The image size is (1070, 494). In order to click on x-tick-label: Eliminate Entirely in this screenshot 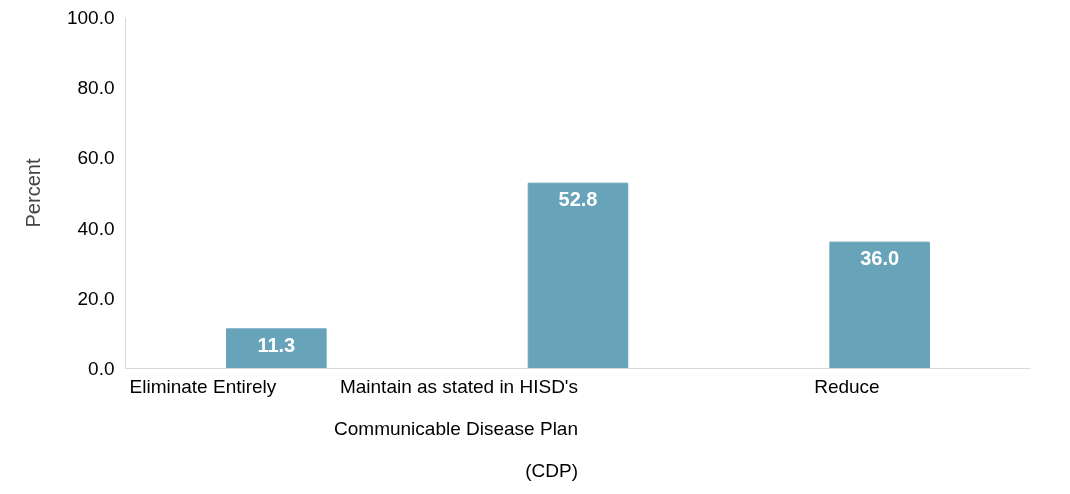, I will do `click(203, 386)`.